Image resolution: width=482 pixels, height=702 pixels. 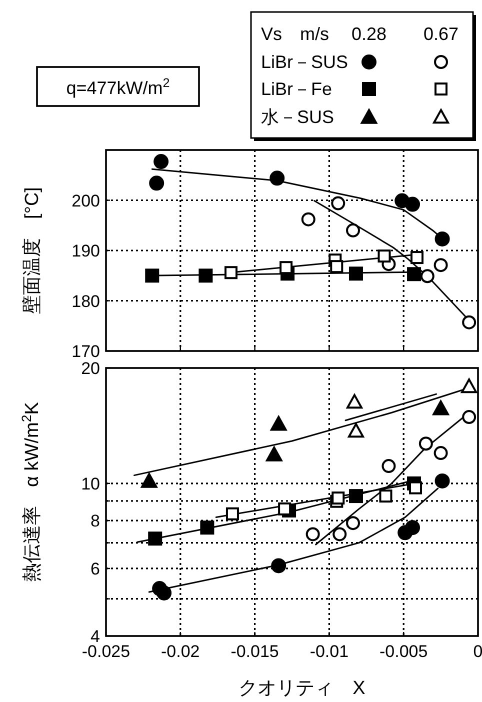 I want to click on y-tick-label: 200, so click(x=86, y=200).